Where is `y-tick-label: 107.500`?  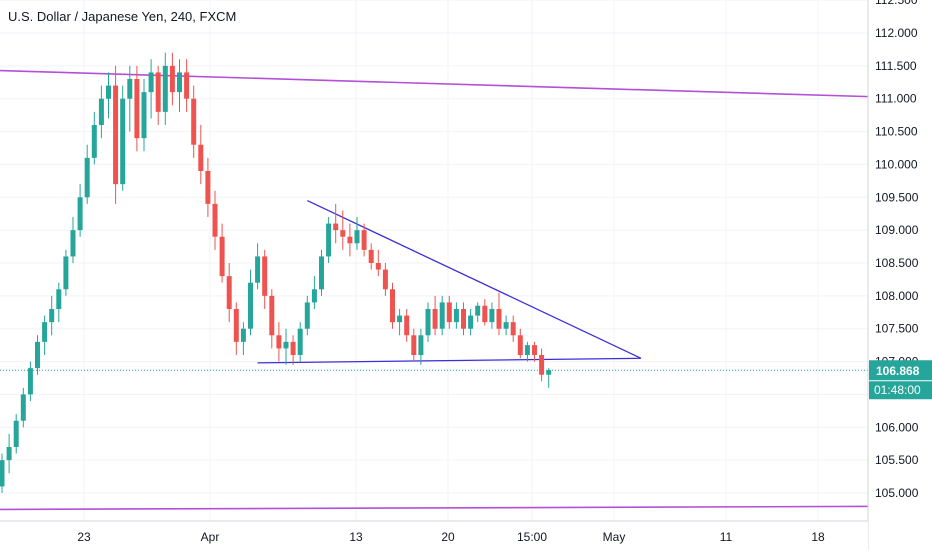
y-tick-label: 107.500 is located at coordinates (897, 329).